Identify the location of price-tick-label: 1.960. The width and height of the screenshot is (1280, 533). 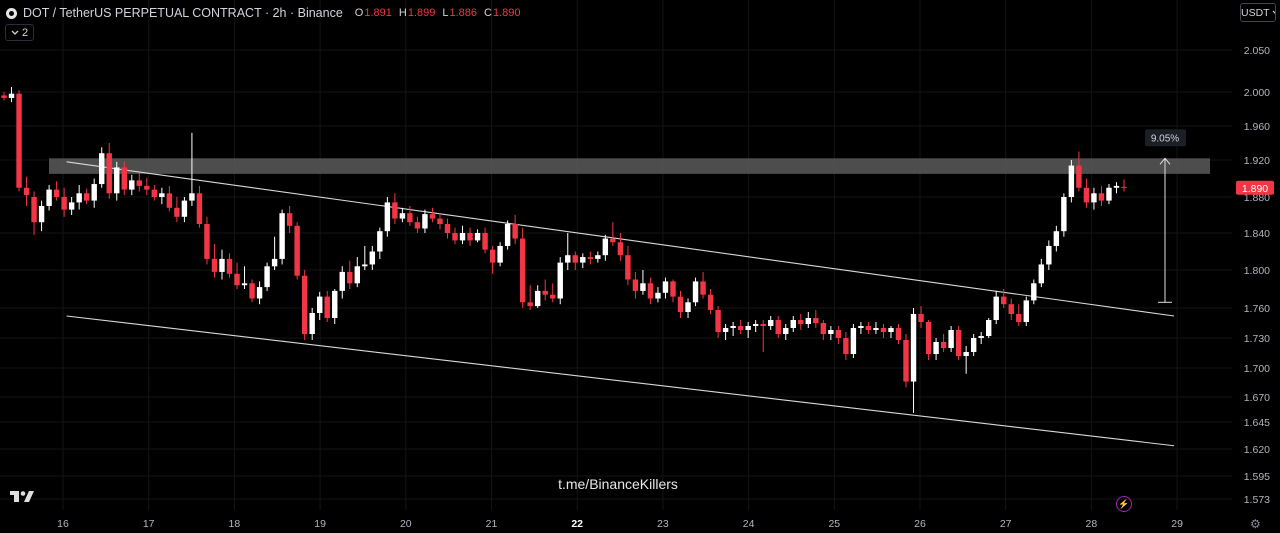
(1257, 127).